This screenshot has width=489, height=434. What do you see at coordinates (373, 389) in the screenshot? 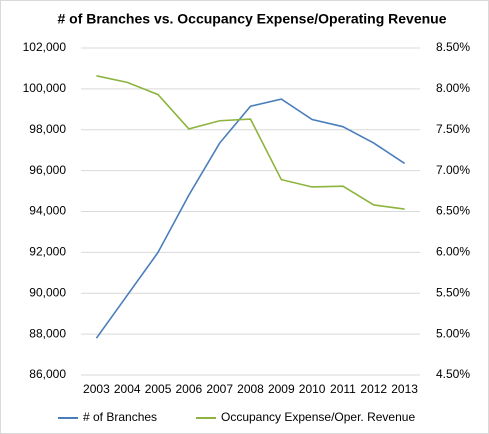
I see `x-tick-label: 2012` at bounding box center [373, 389].